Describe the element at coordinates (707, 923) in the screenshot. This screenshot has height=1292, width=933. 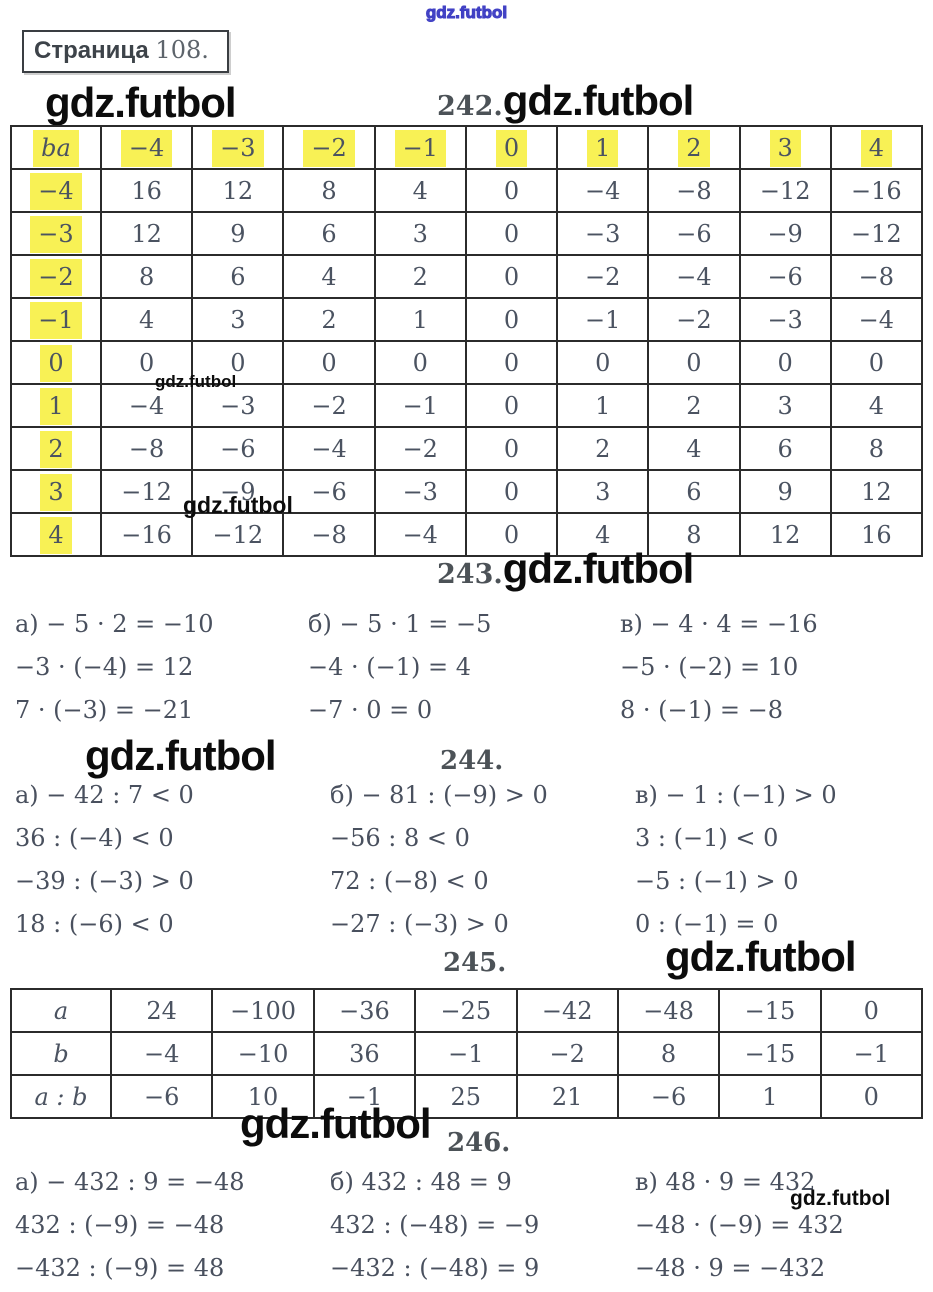
I see `equation-line: 0 : (−1) = 0` at that location.